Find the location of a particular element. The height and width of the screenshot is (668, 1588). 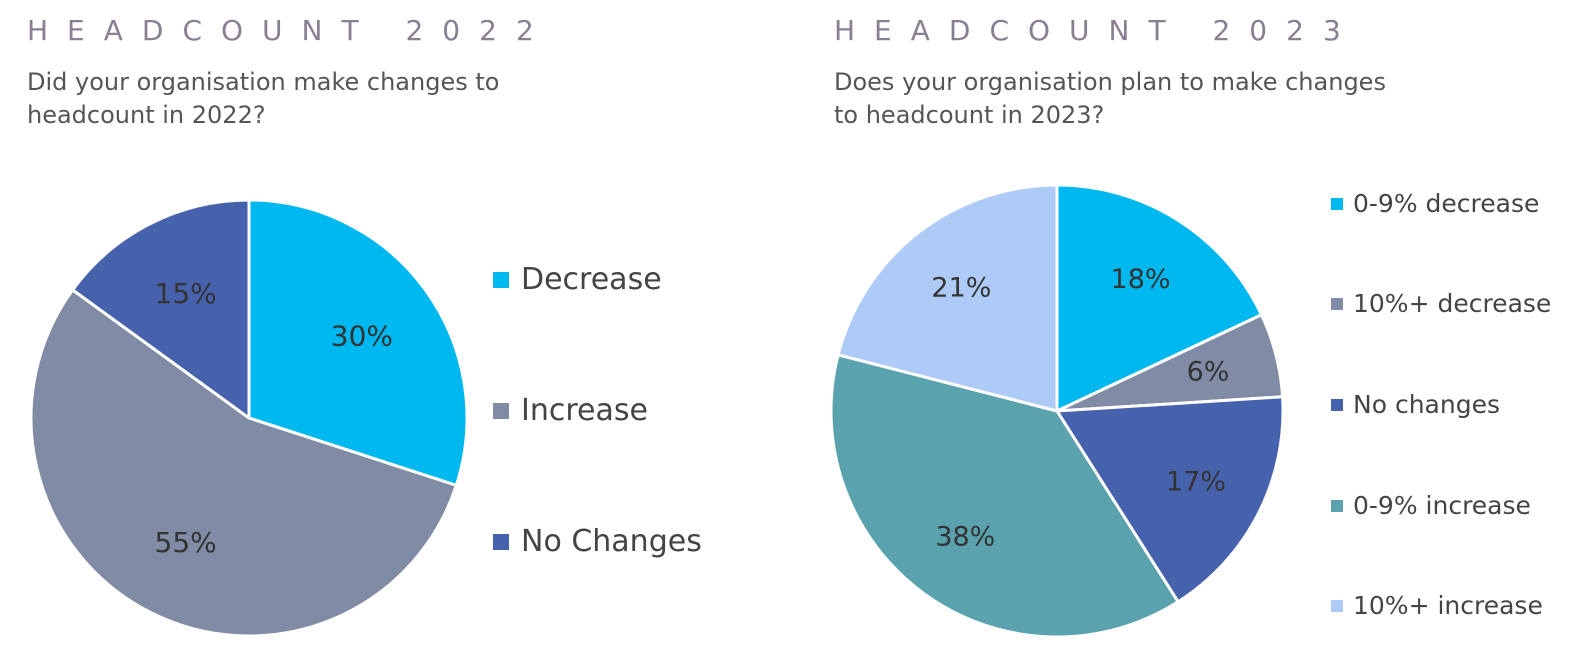

pie-slice-0-9-increase is located at coordinates (1004, 496).